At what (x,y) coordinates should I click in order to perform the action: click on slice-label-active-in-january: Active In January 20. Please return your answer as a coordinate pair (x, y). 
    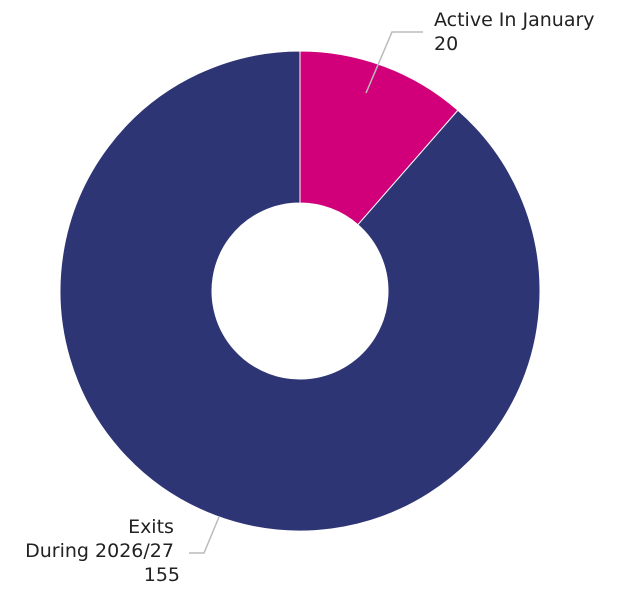
    Looking at the image, I should click on (517, 32).